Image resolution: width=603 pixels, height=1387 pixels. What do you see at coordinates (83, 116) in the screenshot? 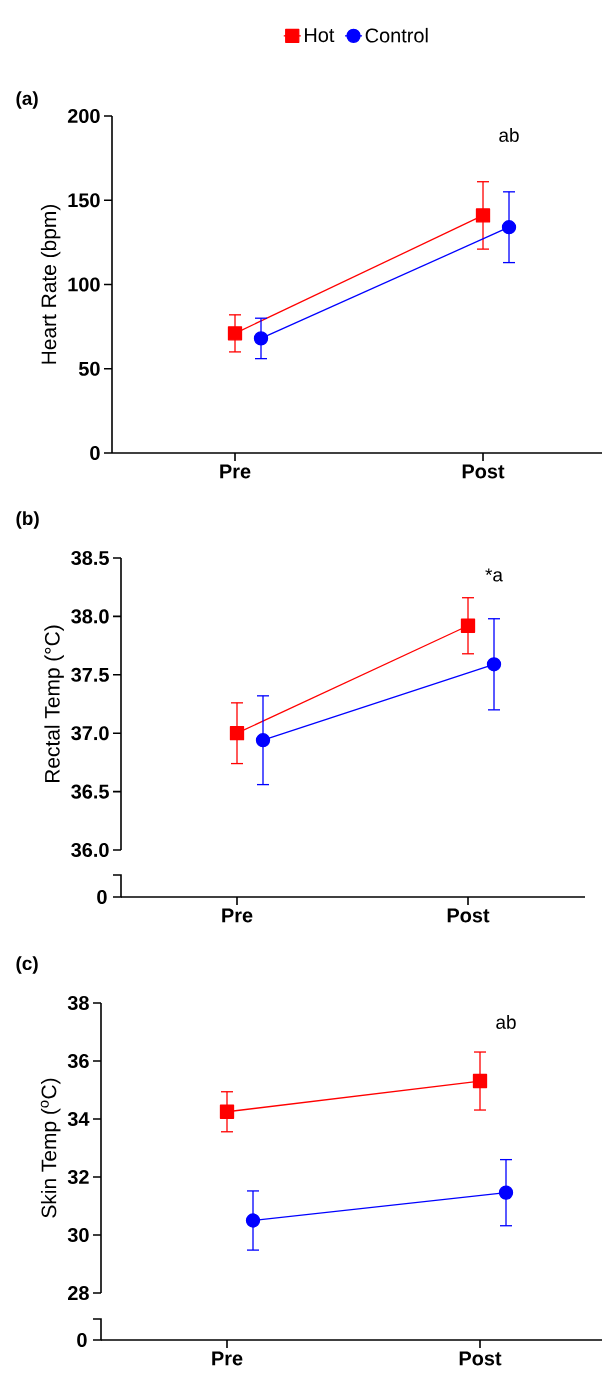
I see `y-tick-label: 200` at bounding box center [83, 116].